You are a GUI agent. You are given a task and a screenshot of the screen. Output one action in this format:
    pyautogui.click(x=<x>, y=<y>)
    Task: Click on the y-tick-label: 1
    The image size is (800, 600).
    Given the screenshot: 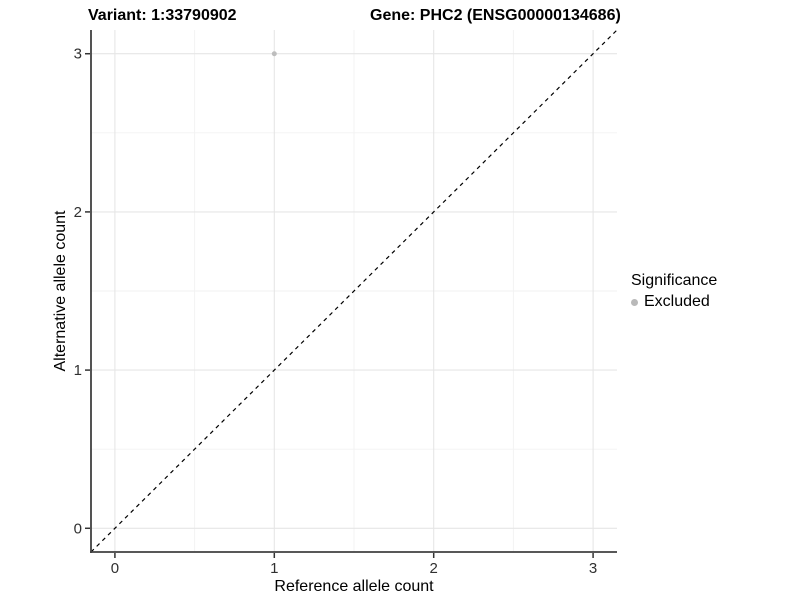 What is the action you would take?
    pyautogui.click(x=78, y=370)
    